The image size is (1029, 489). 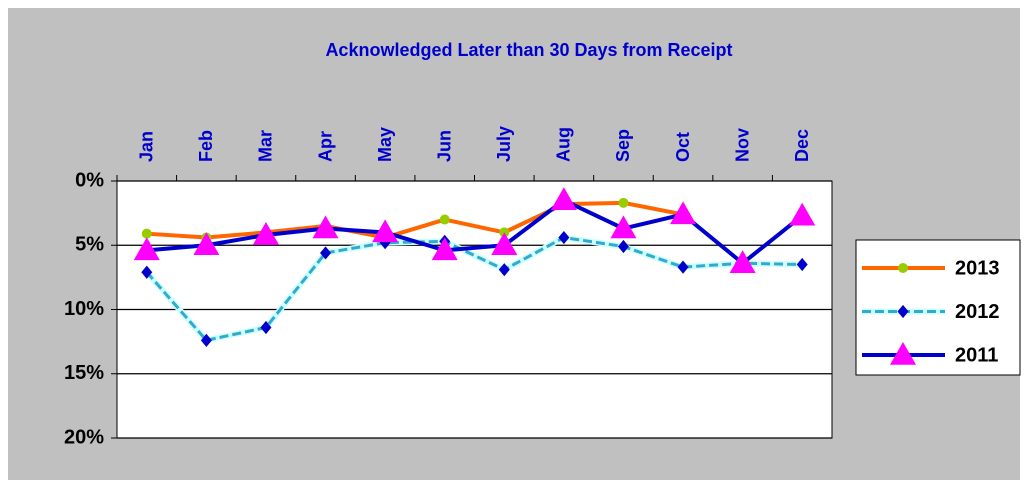 What do you see at coordinates (977, 268) in the screenshot?
I see `legend-label: 2013` at bounding box center [977, 268].